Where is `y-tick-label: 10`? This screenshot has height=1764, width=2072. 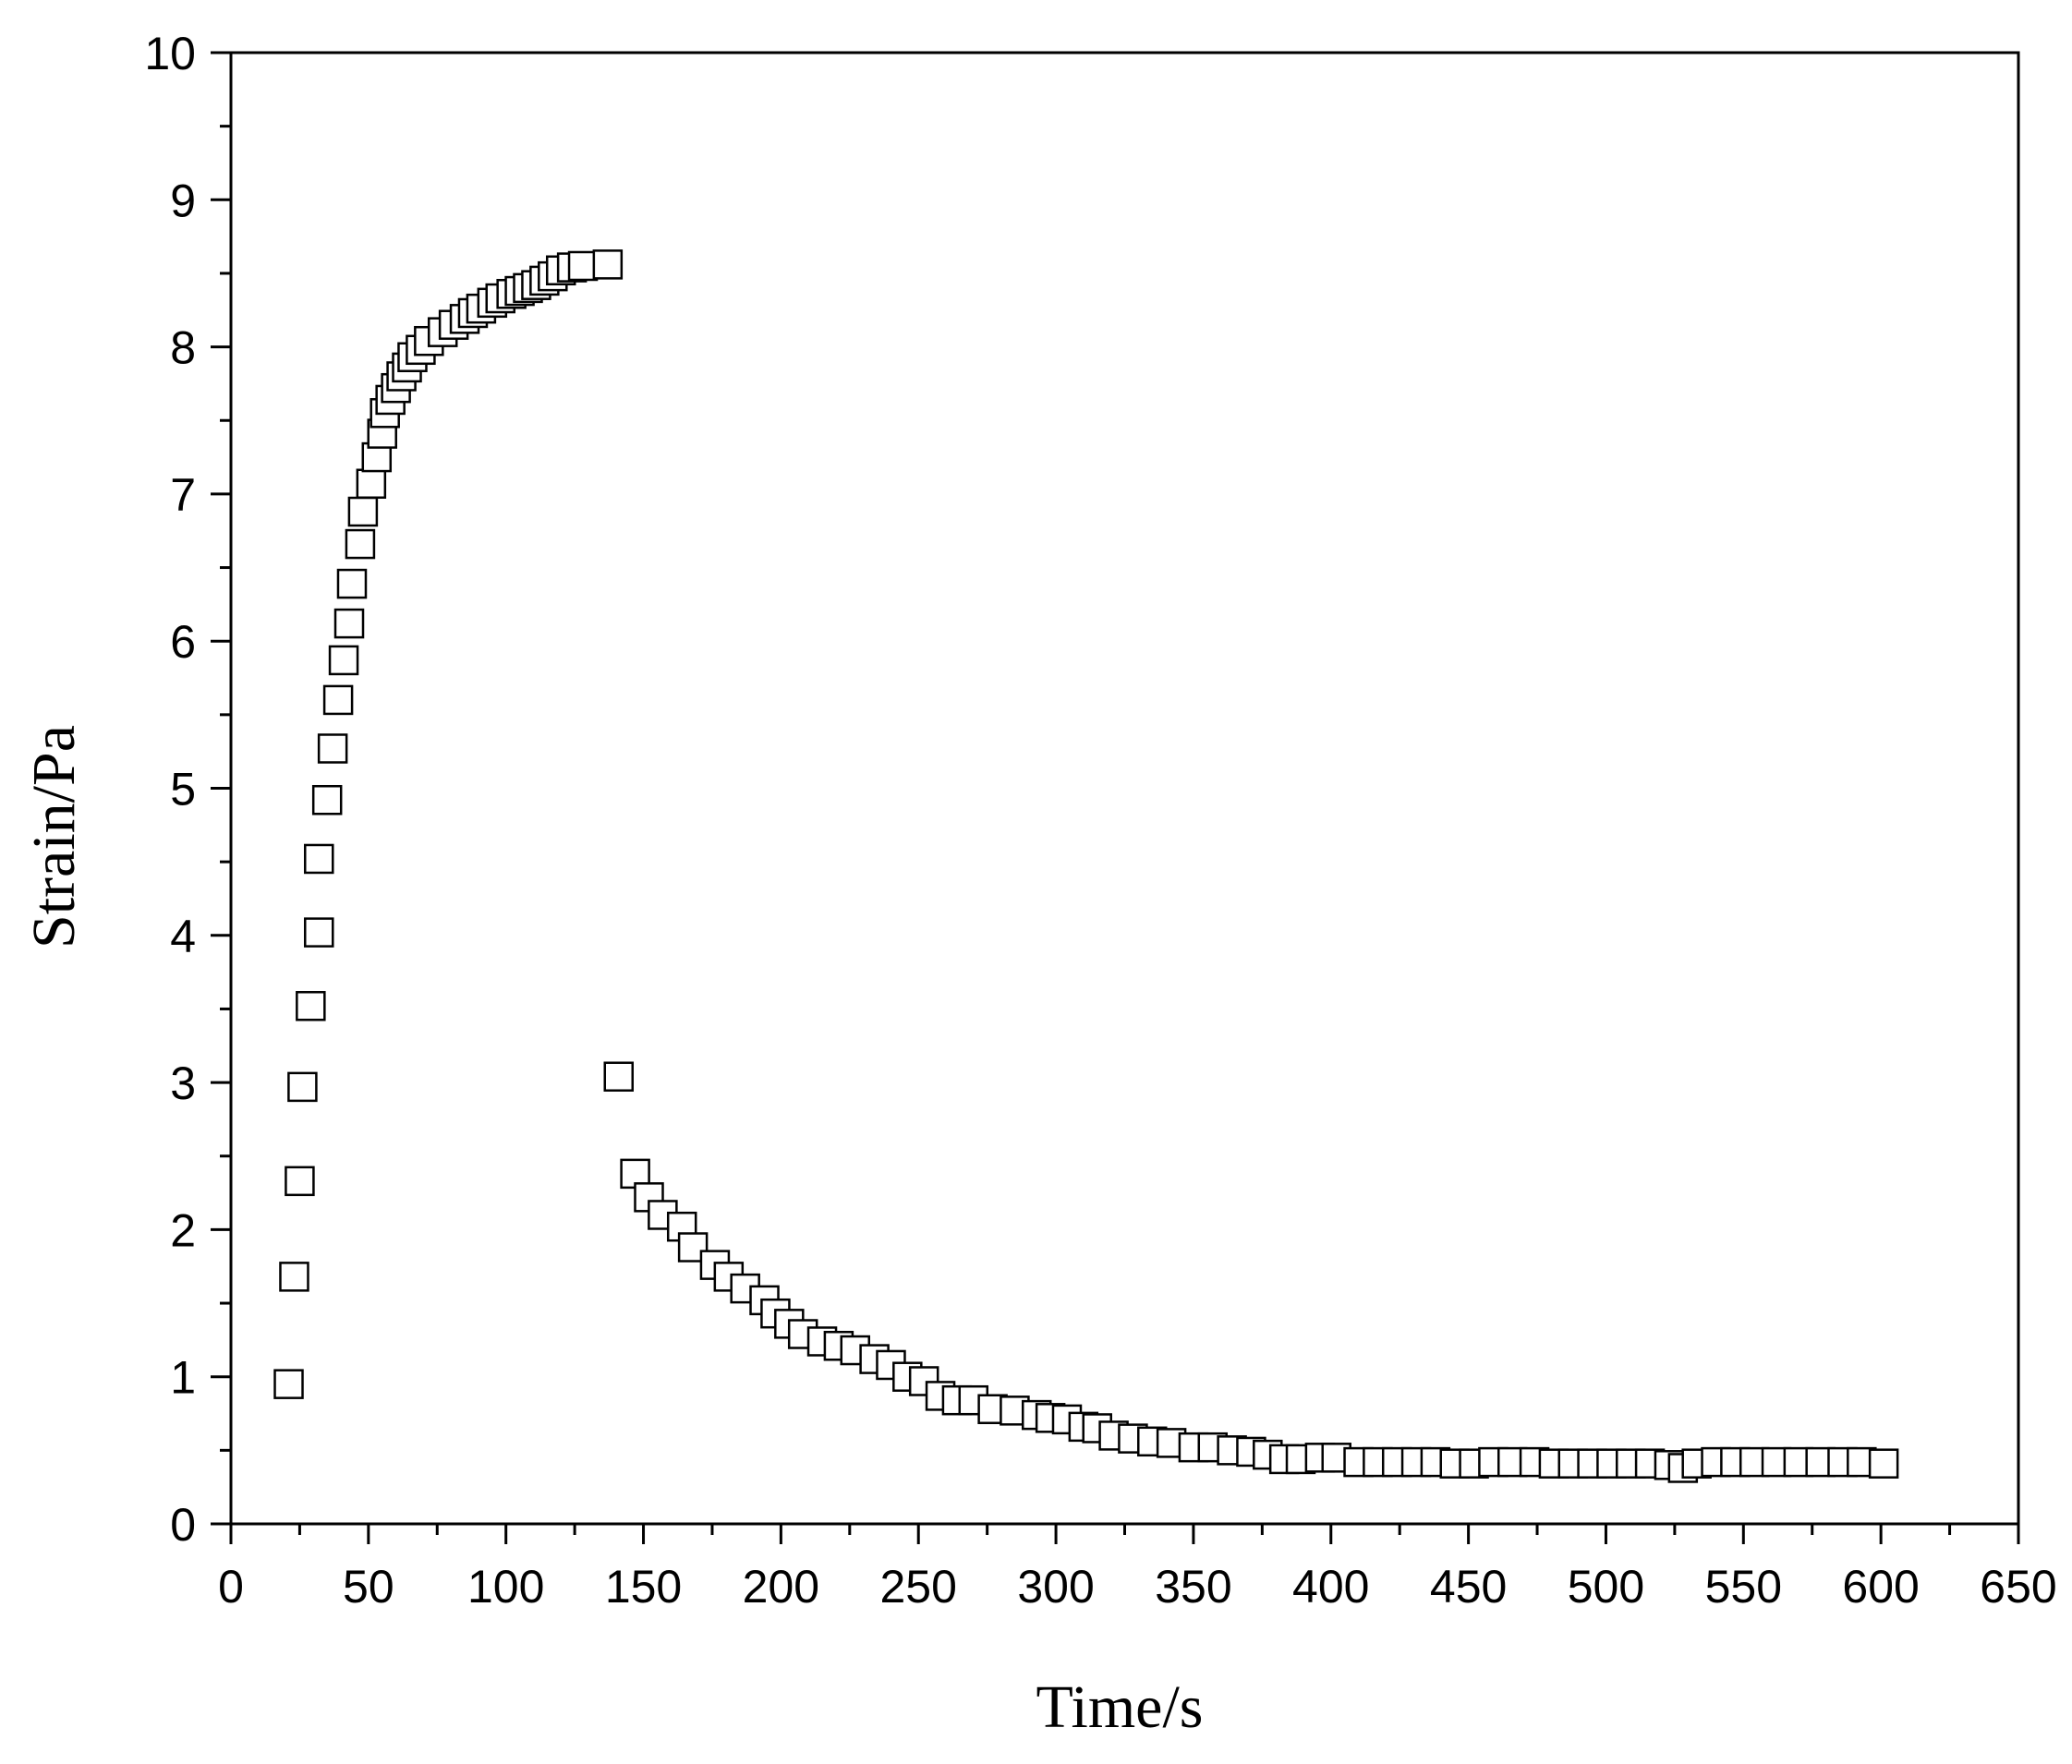
y-tick-label: 10 is located at coordinates (170, 53).